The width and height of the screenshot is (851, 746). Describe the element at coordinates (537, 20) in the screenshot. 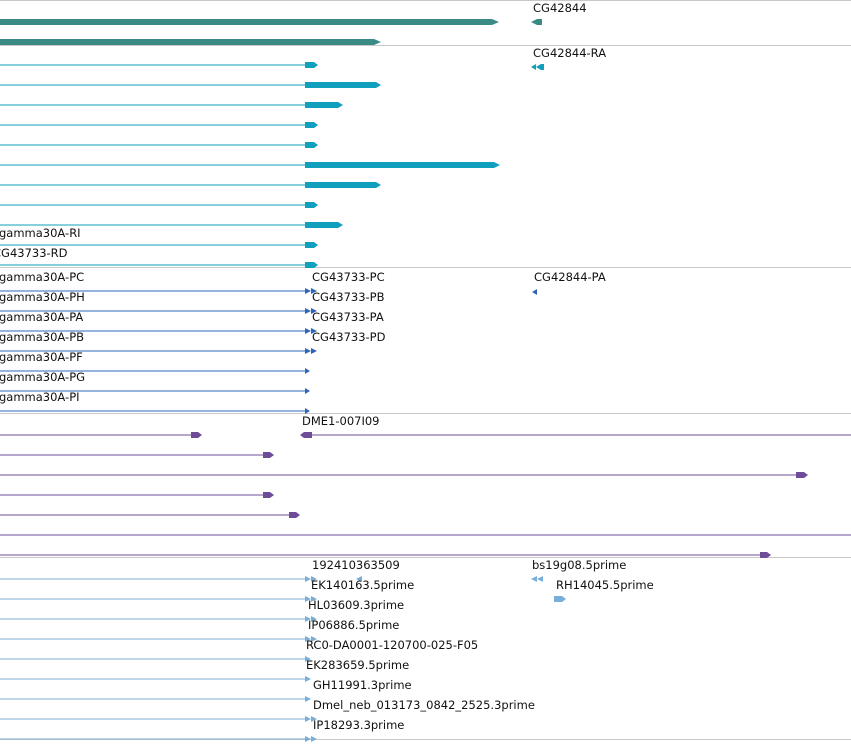

I see `gene-feature-cg42844` at that location.